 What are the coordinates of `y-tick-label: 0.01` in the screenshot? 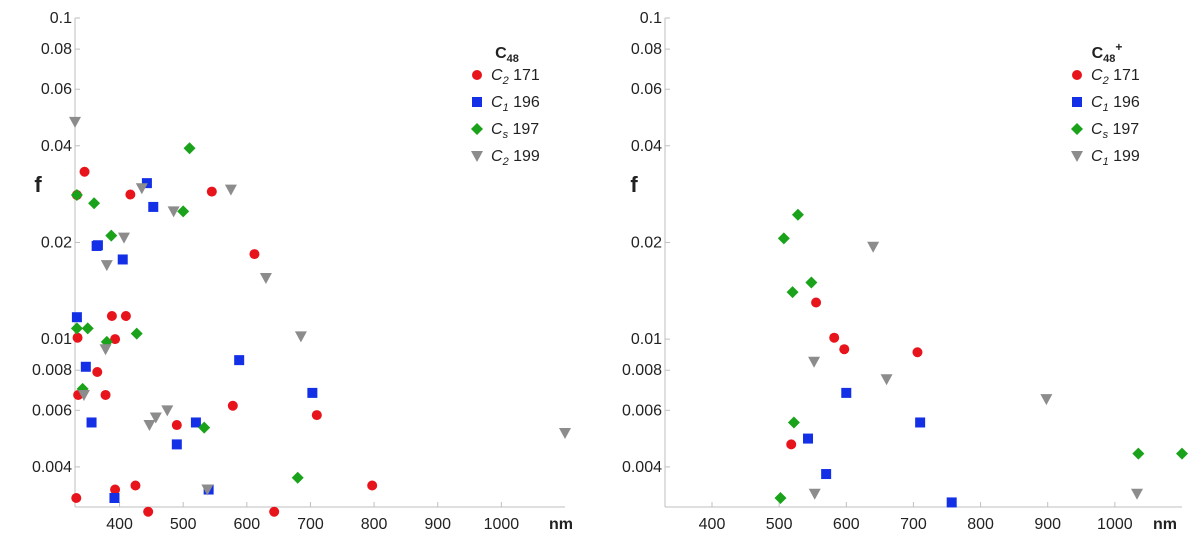 It's located at (56, 339).